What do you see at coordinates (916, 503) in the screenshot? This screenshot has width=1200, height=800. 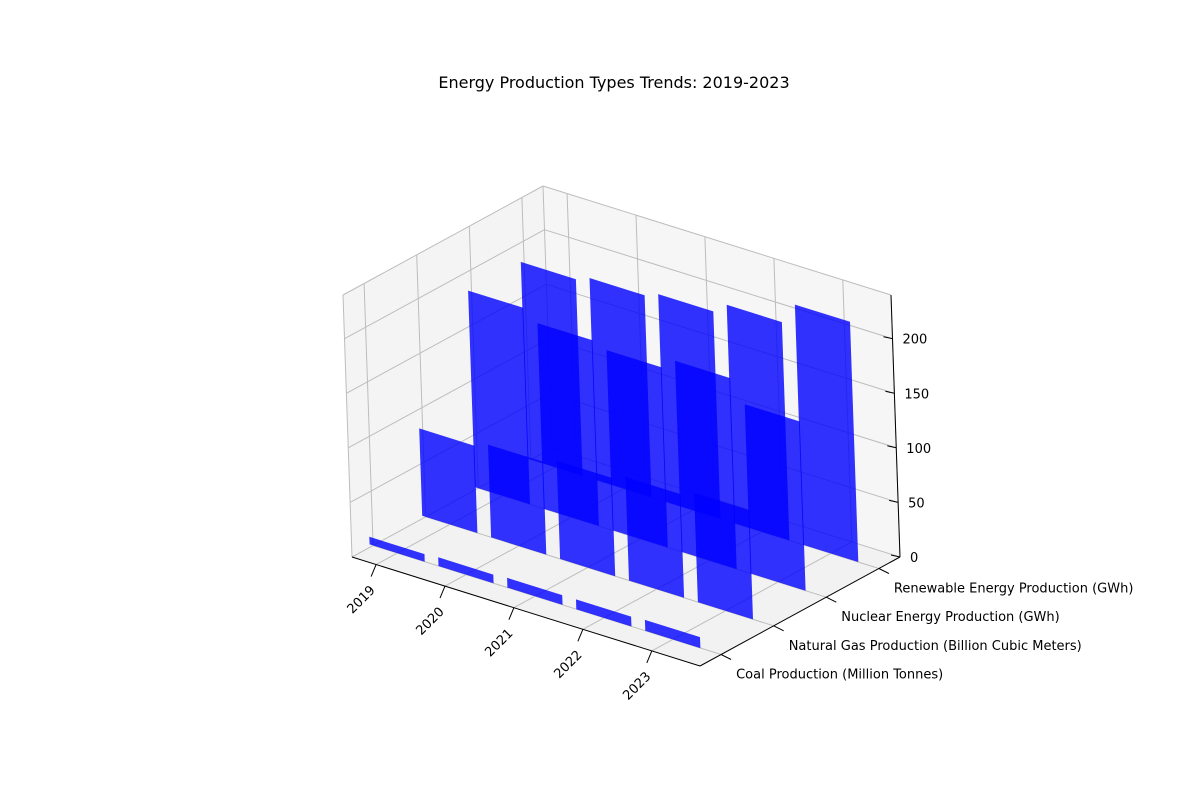 I see `z-tick-label: 50` at bounding box center [916, 503].